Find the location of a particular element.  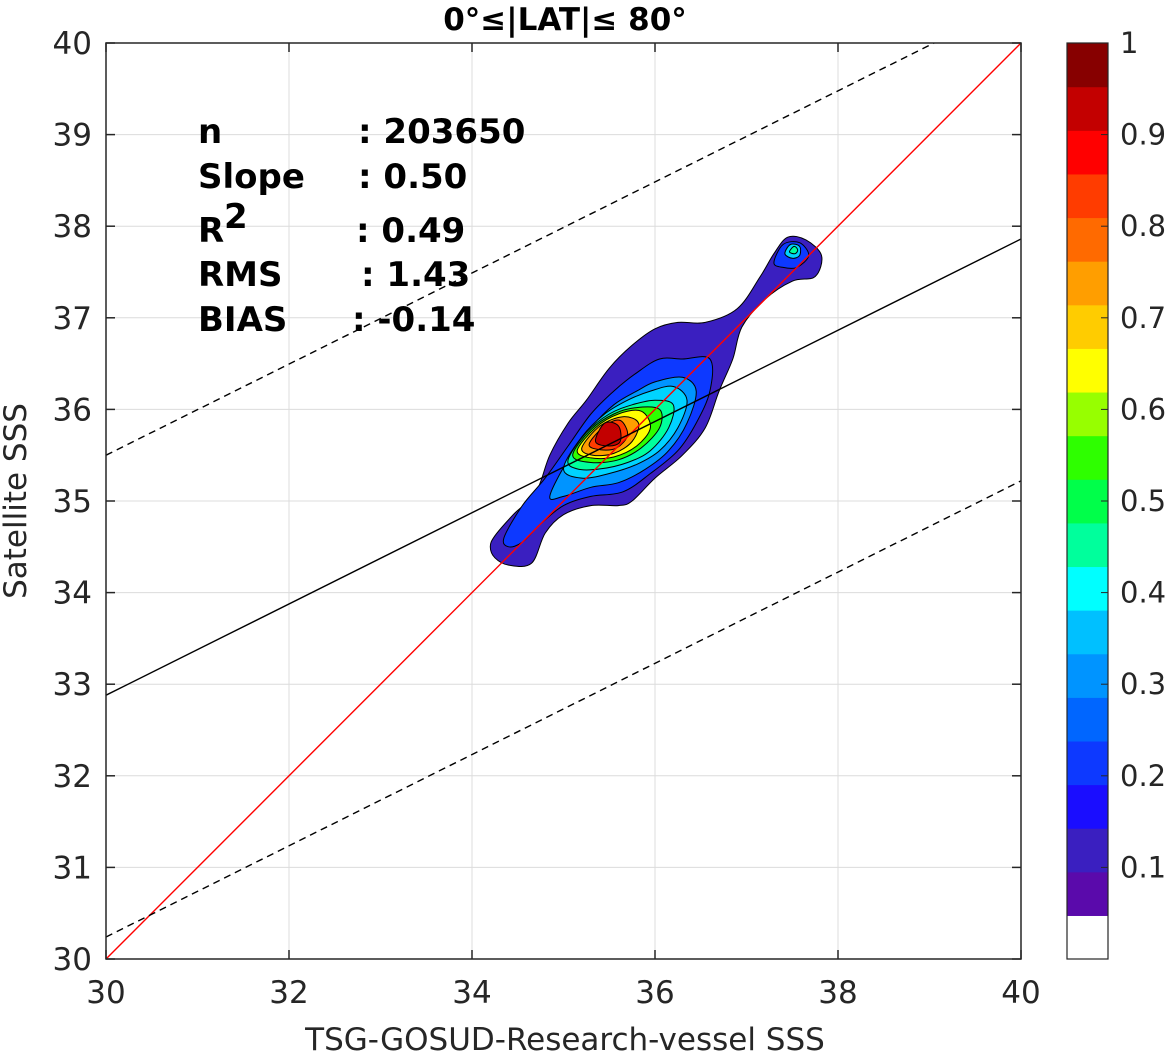

stat-value: : 203650 is located at coordinates (441, 132).